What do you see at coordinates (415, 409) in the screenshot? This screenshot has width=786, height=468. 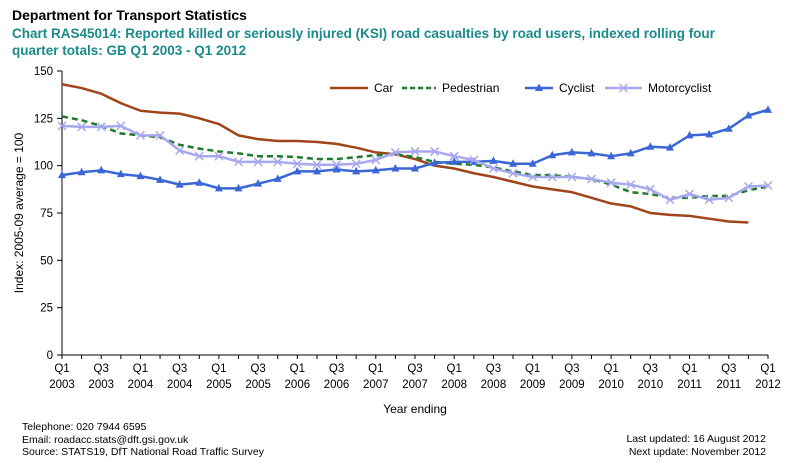 I see `x-axis-title: Year ending` at bounding box center [415, 409].